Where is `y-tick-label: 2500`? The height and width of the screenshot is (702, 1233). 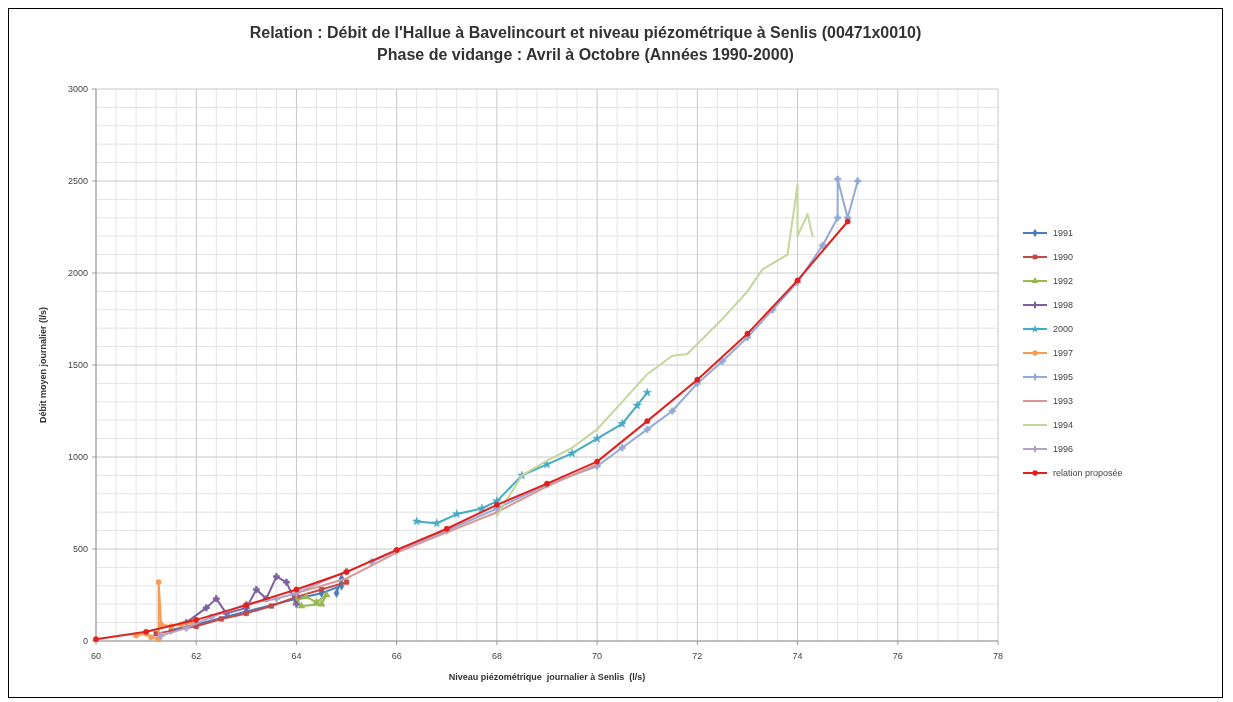 y-tick-label: 2500 is located at coordinates (77, 181).